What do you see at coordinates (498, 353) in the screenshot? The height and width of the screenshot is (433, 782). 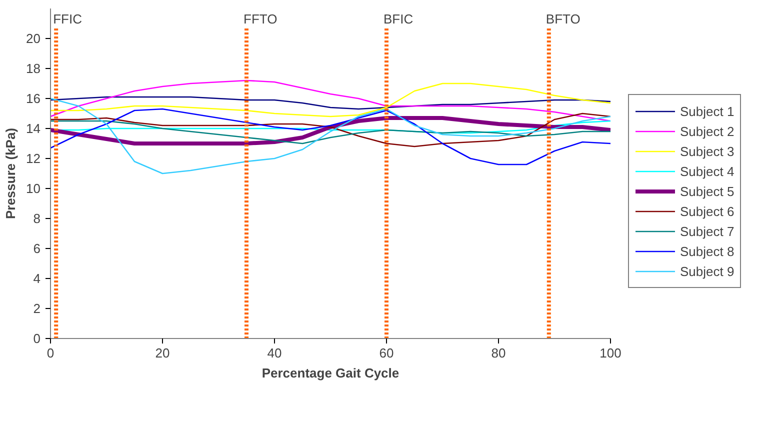 I see `x-tick-label: 80` at bounding box center [498, 353].